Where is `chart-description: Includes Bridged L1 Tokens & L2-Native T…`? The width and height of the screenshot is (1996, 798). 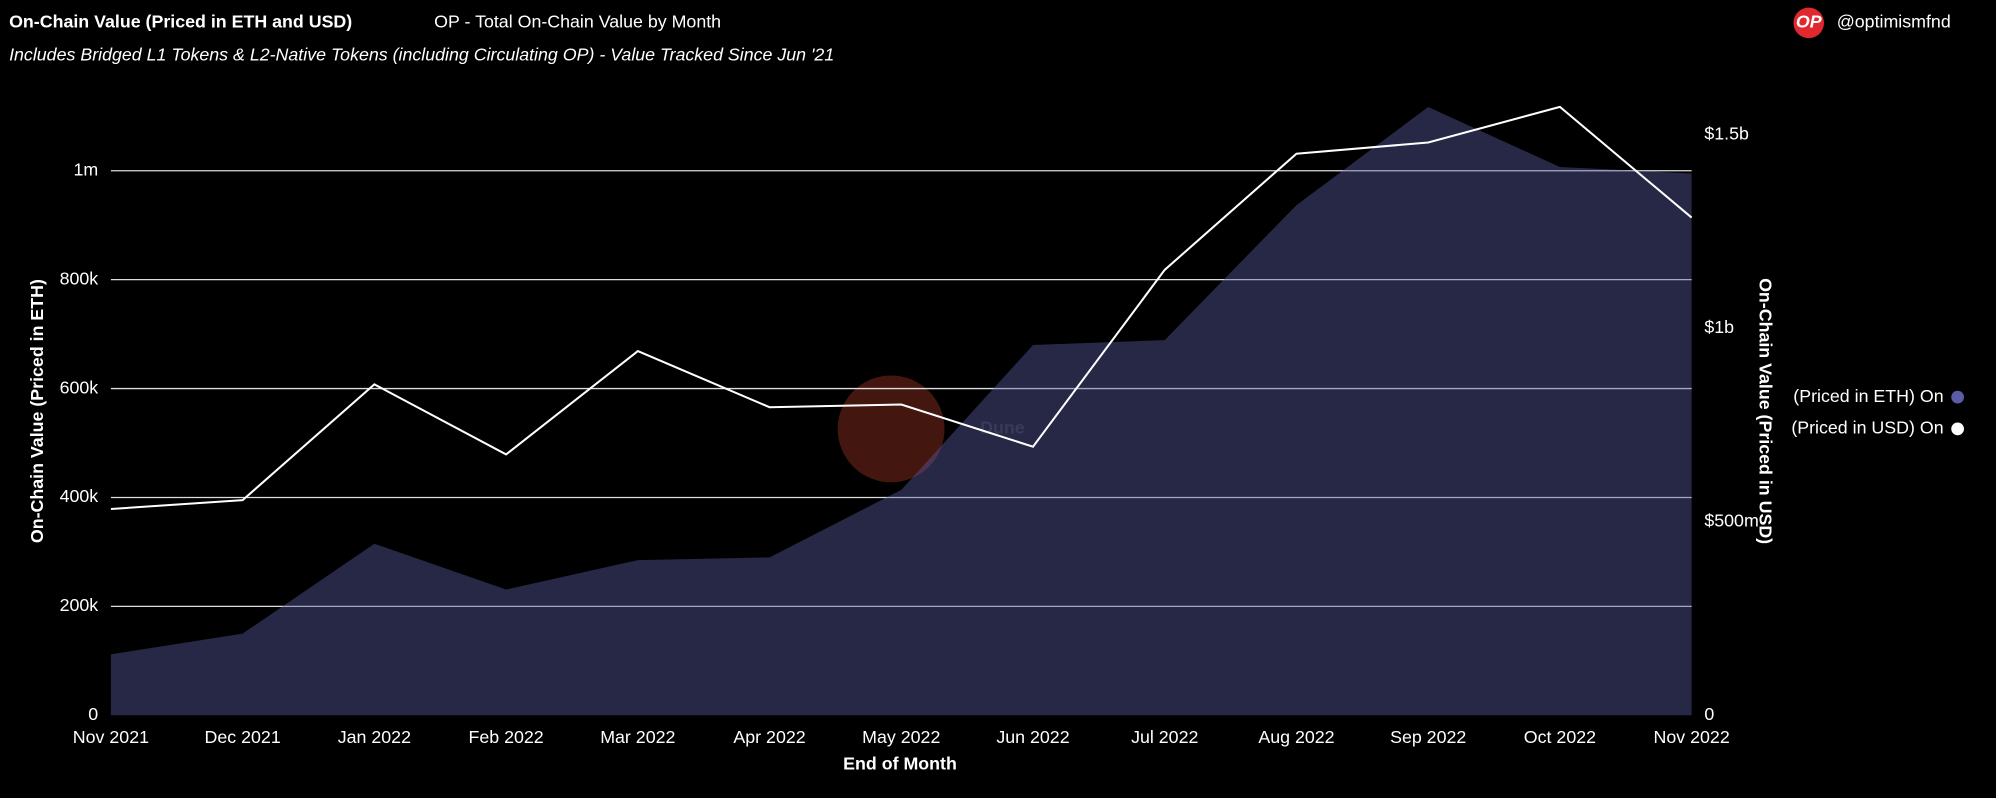
chart-description: Includes Bridged L1 Tokens & L2-Native T… is located at coordinates (421, 55).